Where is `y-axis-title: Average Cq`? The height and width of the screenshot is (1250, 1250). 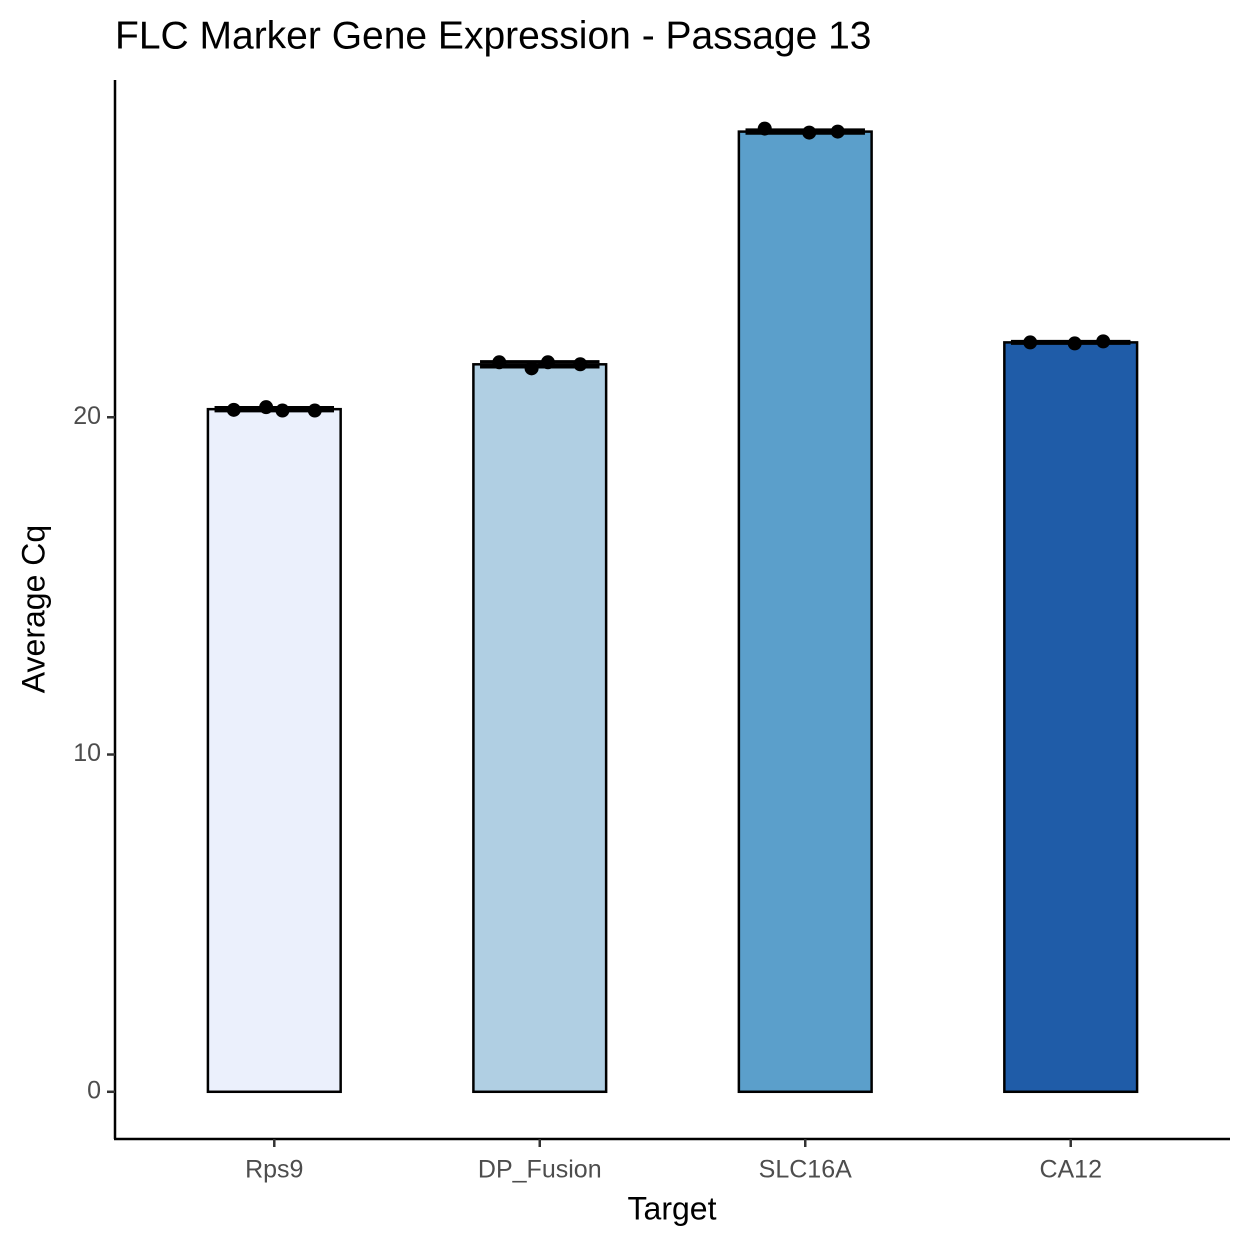
y-axis-title: Average Cq is located at coordinates (33, 609).